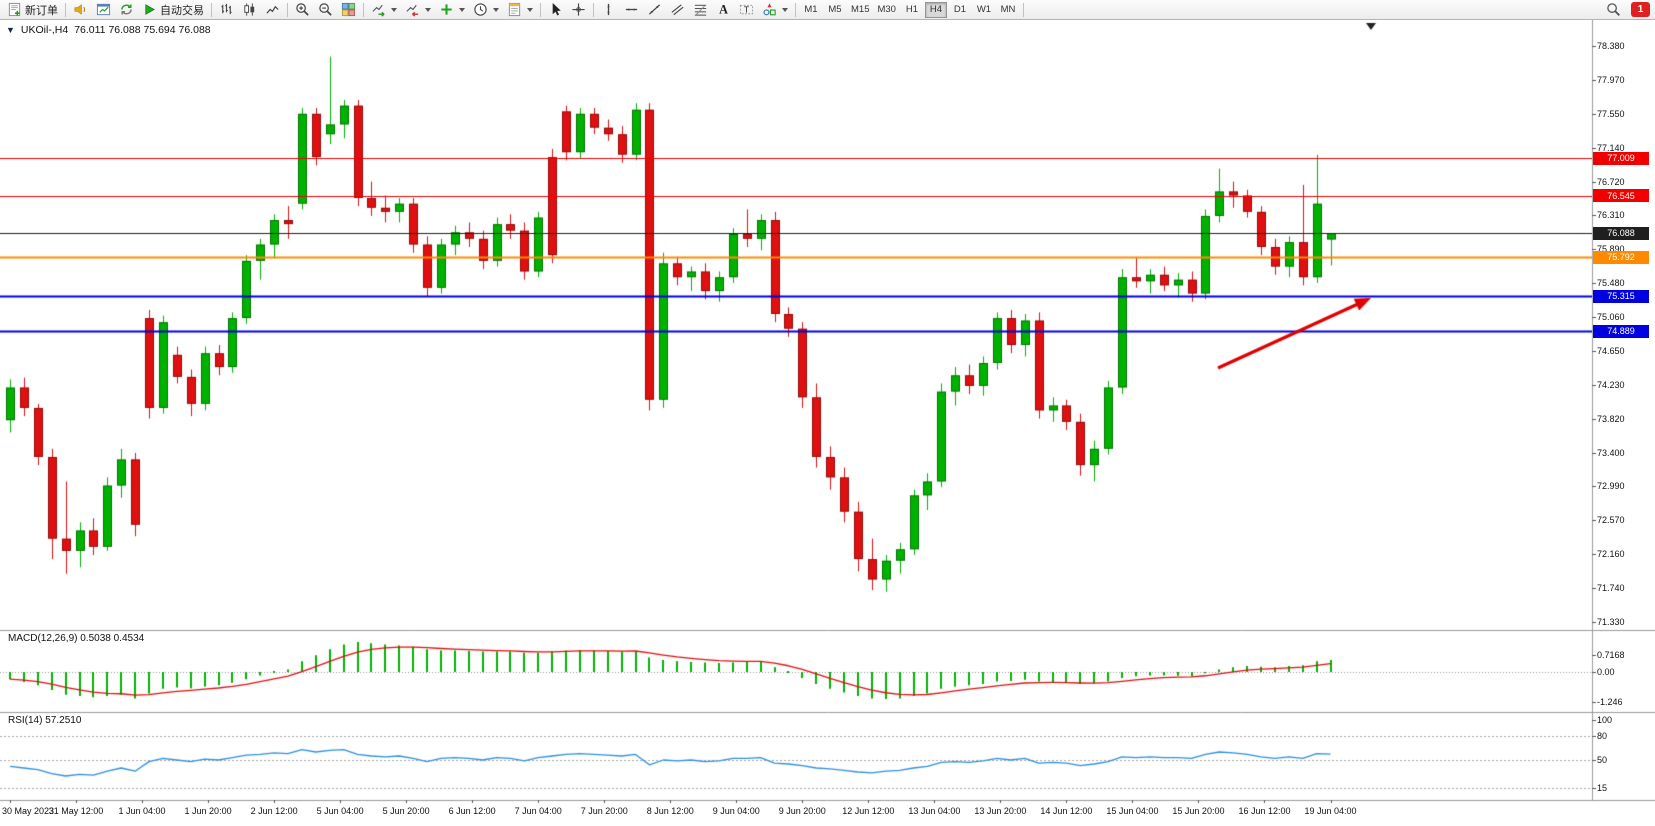 The width and height of the screenshot is (1655, 826). I want to click on chart-symbol-label: UKOil-,H4, so click(44, 30).